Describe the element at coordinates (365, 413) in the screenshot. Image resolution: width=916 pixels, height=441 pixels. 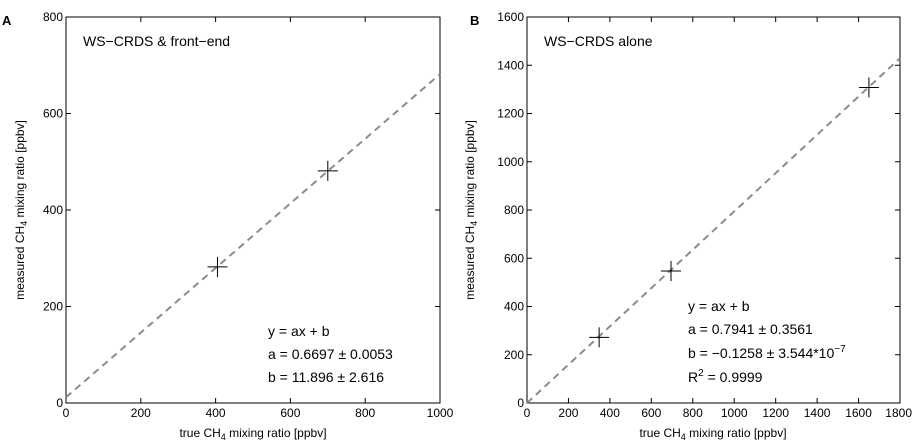
I see `panel-a-x-tick-label: 800` at that location.